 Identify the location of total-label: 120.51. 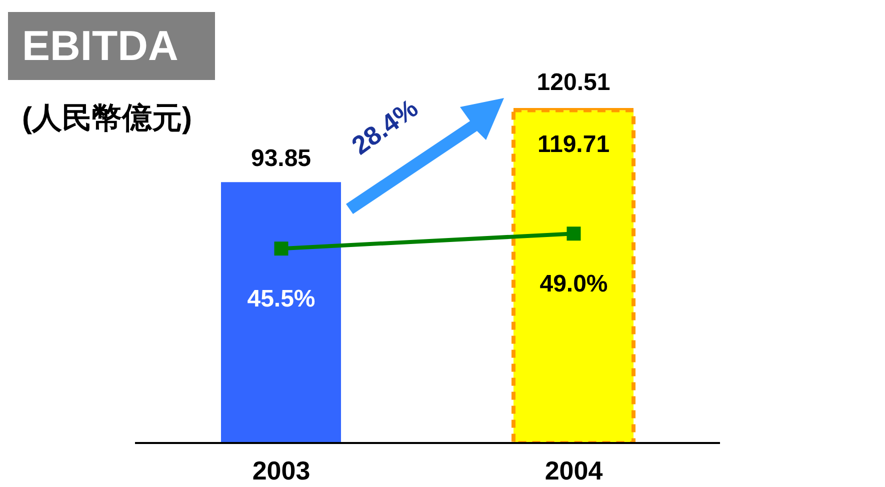
(573, 82).